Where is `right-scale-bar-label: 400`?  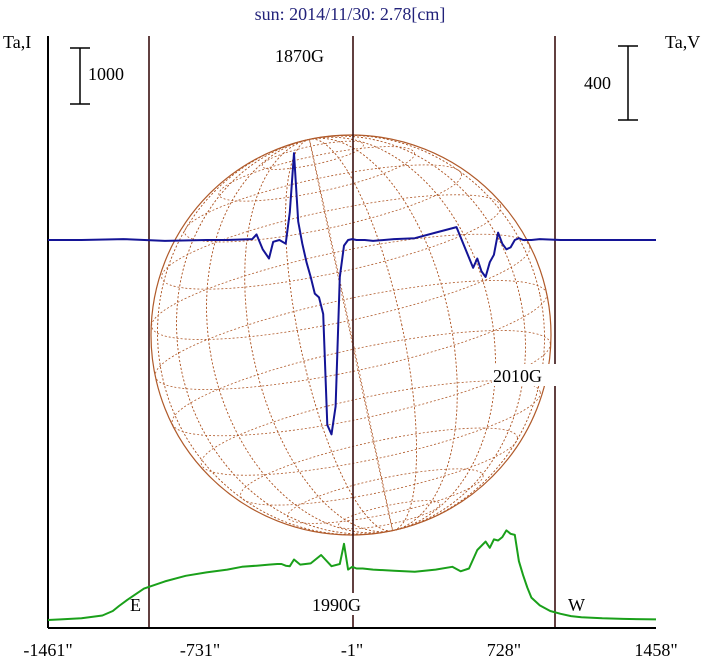 right-scale-bar-label: 400 is located at coordinates (597, 83).